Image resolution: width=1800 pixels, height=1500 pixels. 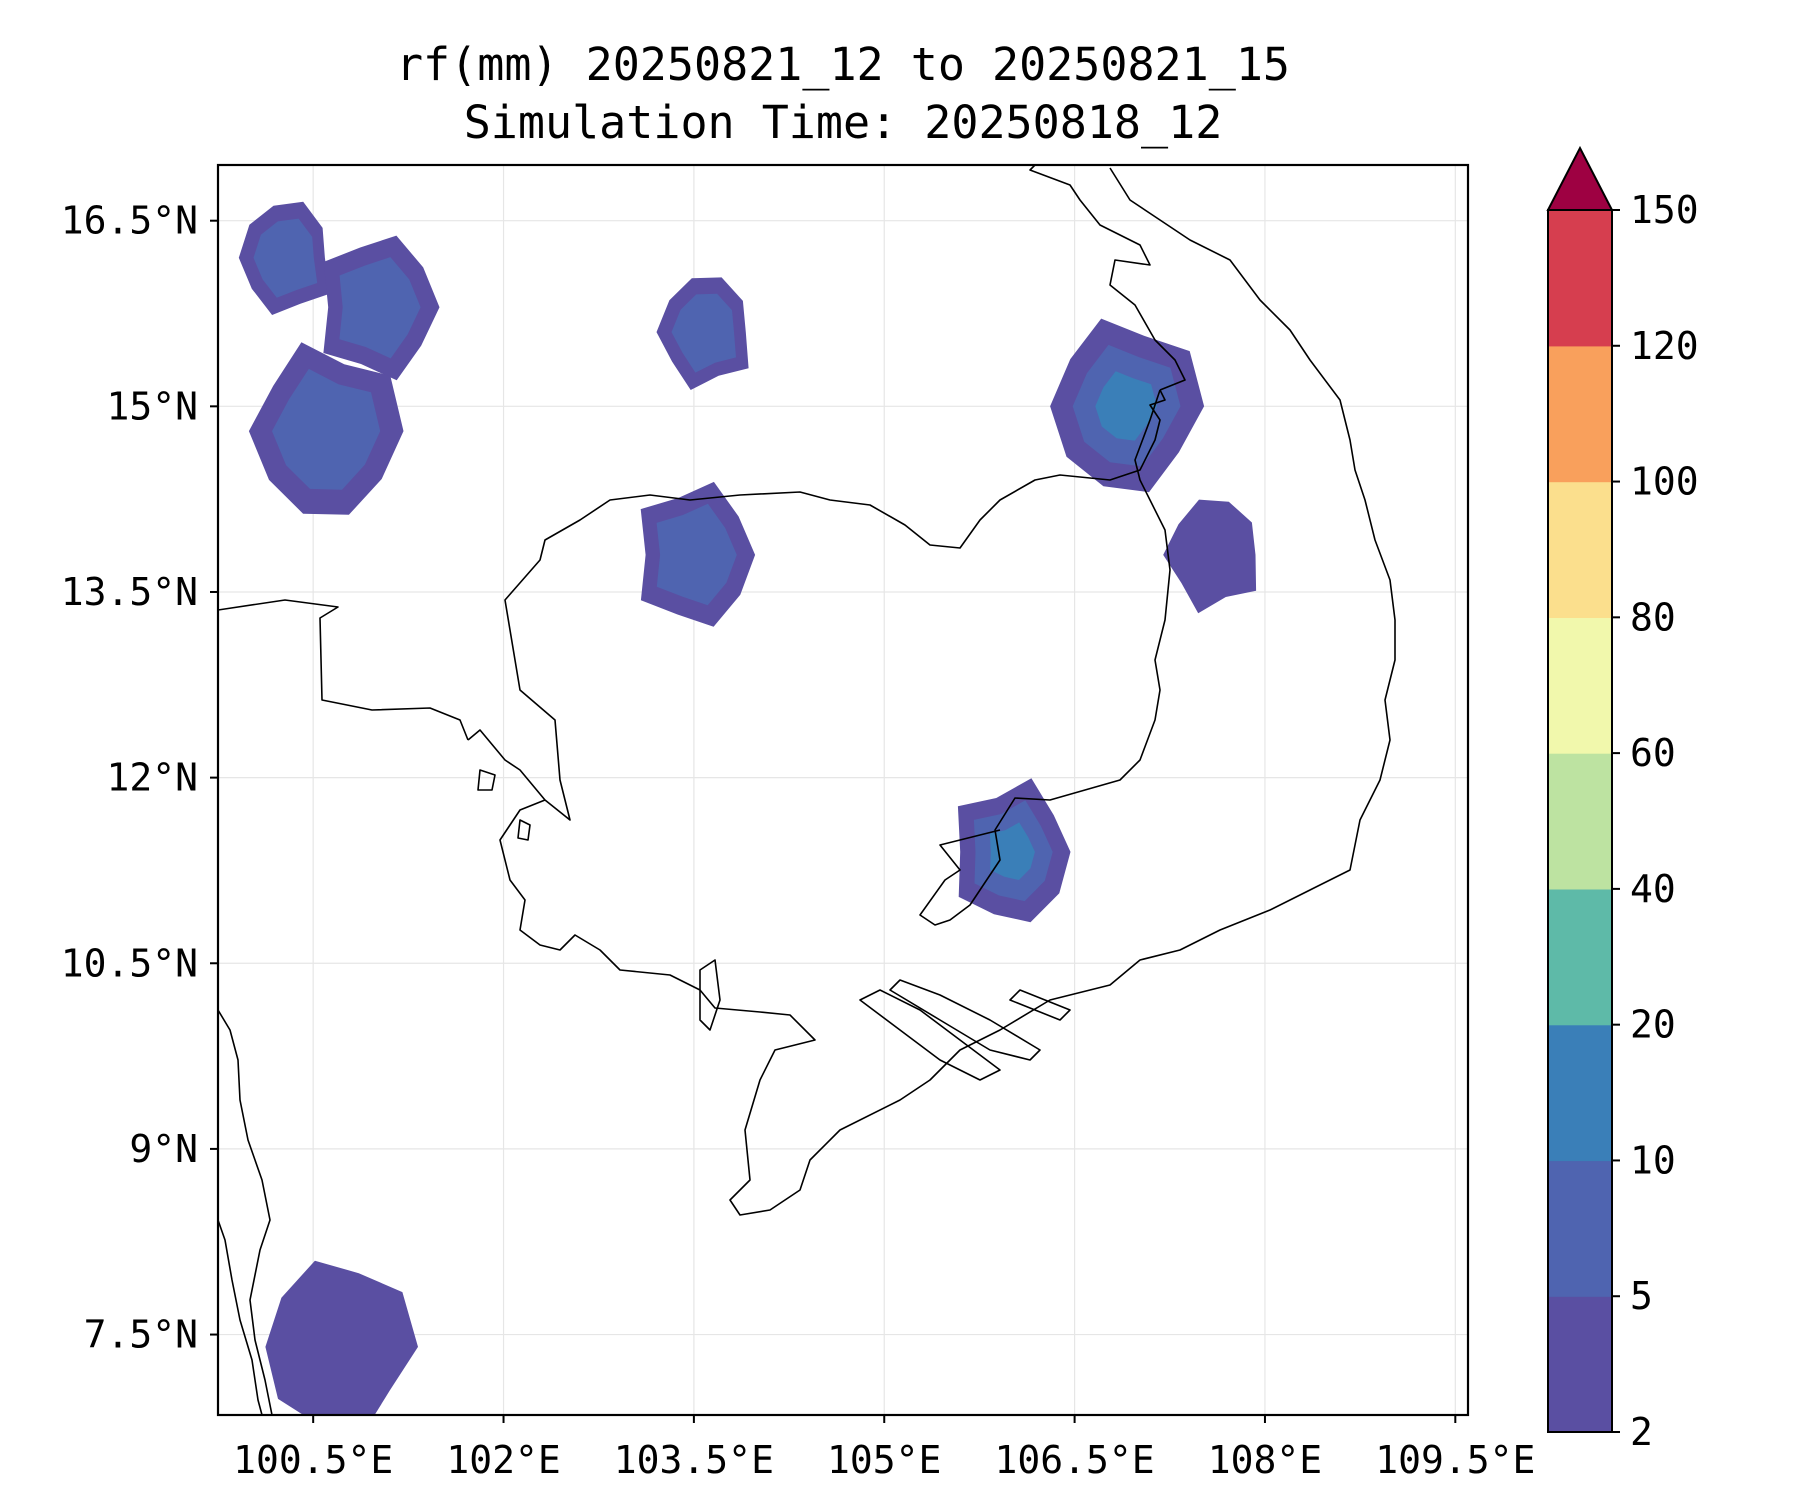 What do you see at coordinates (129, 221) in the screenshot?
I see `y-tick-label: 16.5°N` at bounding box center [129, 221].